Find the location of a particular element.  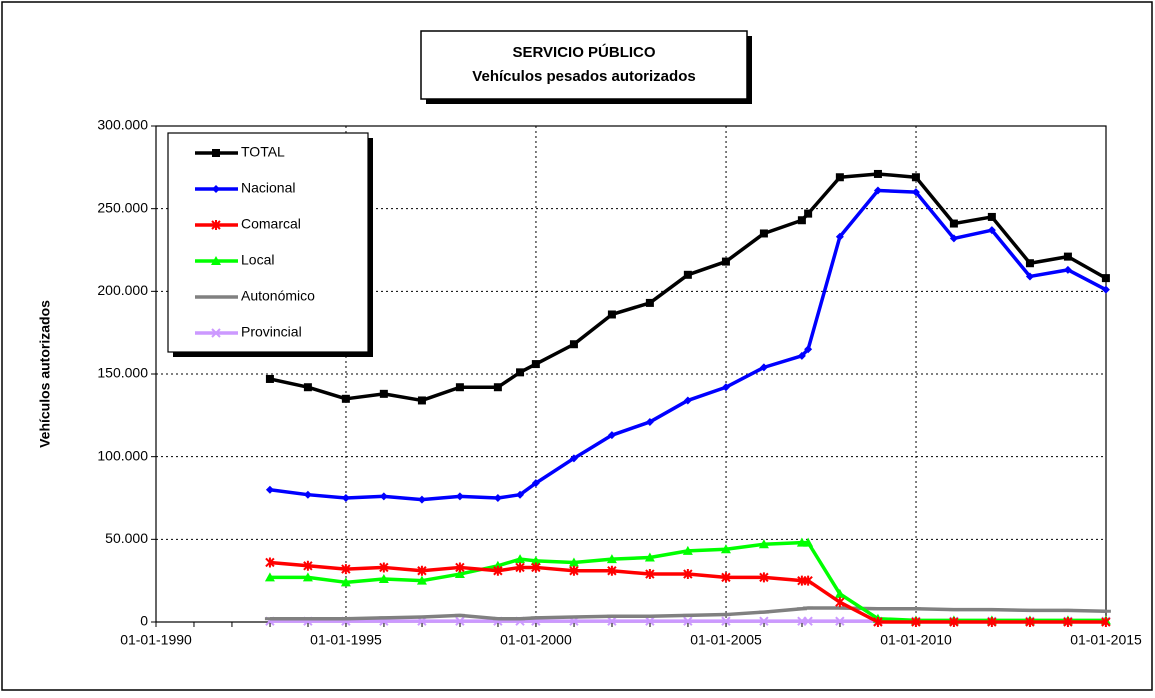

y-tick-label: 0 is located at coordinates (144, 621).